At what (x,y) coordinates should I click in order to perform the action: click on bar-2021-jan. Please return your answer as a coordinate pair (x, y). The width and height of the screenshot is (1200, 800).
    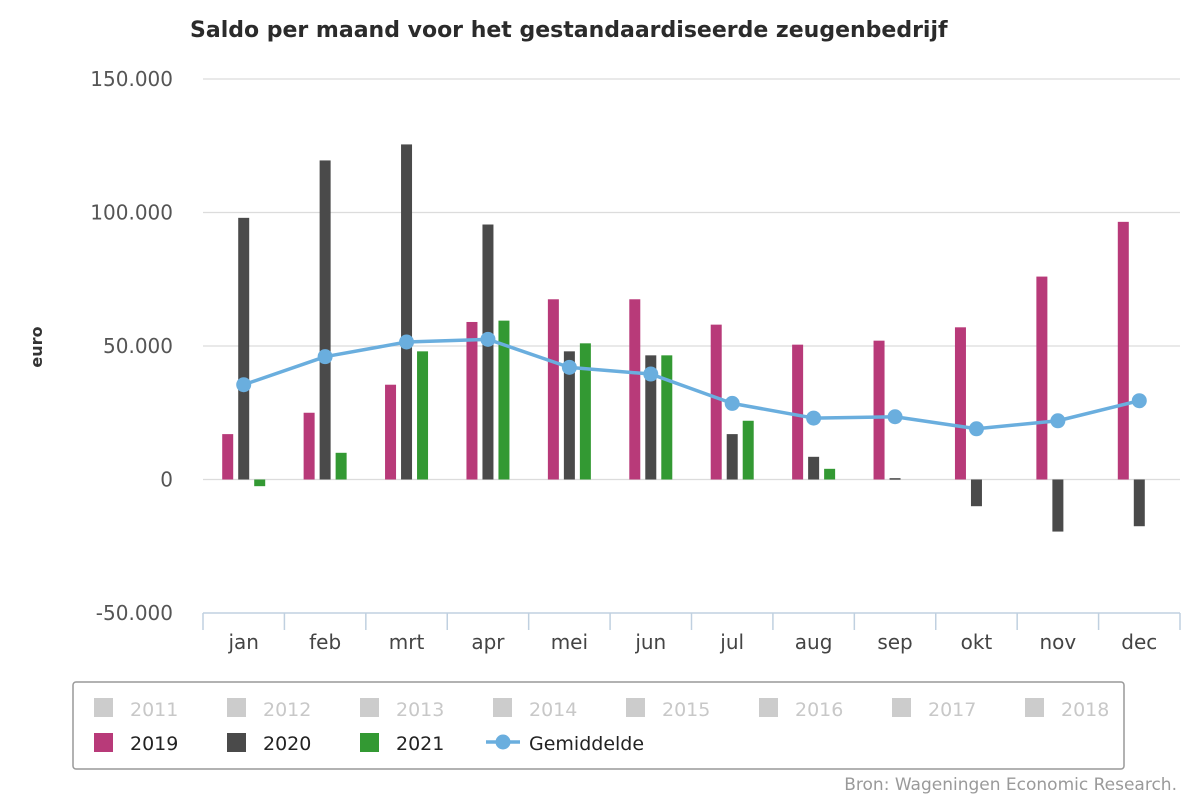
    Looking at the image, I should click on (260, 483).